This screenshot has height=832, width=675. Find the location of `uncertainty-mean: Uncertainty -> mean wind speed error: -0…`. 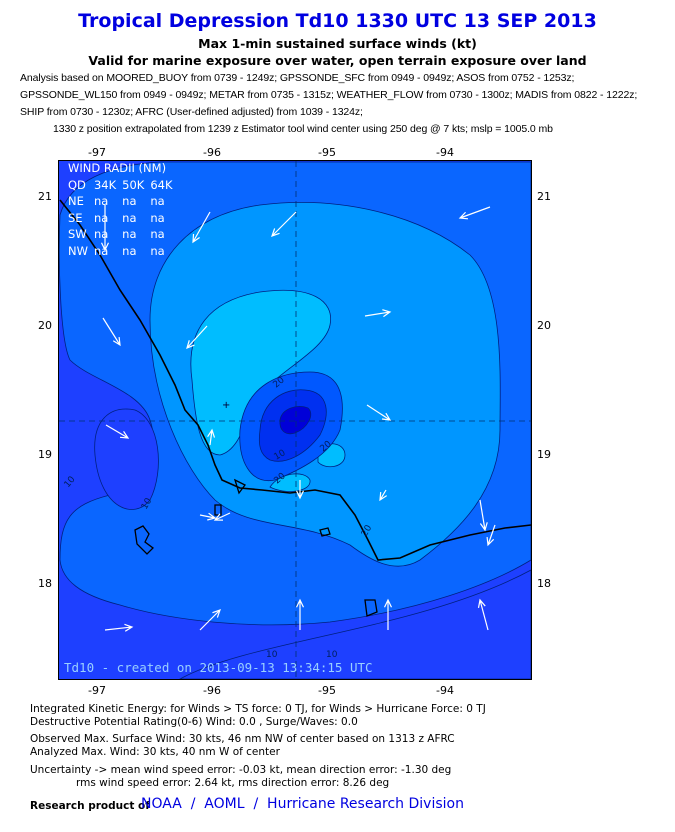

uncertainty-mean: Uncertainty -> mean wind speed error: -0… is located at coordinates (241, 770).